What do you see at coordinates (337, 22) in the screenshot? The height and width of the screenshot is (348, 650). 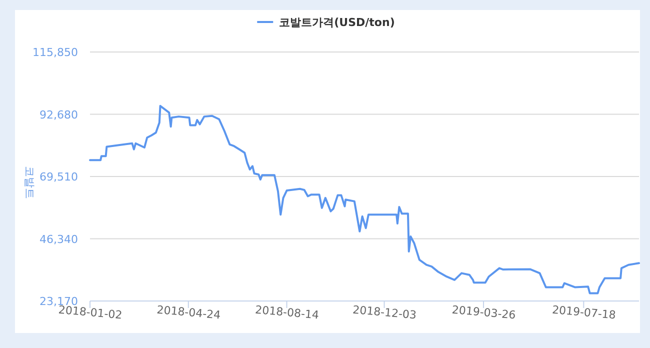 I see `legend-label: 코발트가격(USD/ton)` at bounding box center [337, 22].